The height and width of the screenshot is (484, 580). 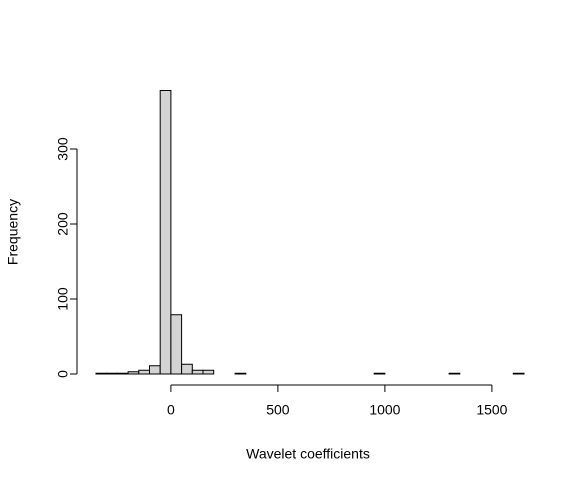 I want to click on x-axis-label: Wavelet coefficients, so click(x=308, y=454).